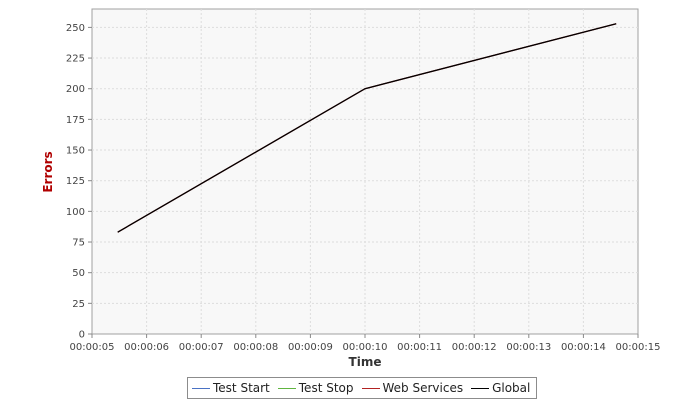 The width and height of the screenshot is (690, 404). What do you see at coordinates (75, 181) in the screenshot?
I see `y-tick-label: 125` at bounding box center [75, 181].